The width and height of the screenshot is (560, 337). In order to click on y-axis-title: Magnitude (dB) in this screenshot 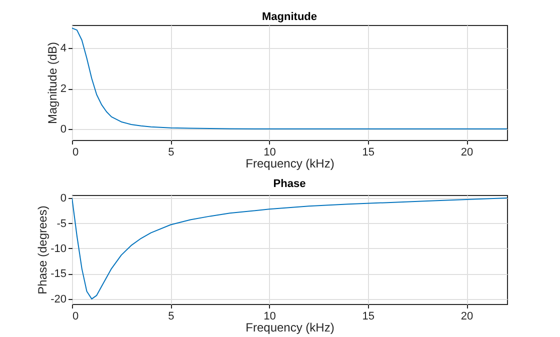, I will do `click(52, 83)`.